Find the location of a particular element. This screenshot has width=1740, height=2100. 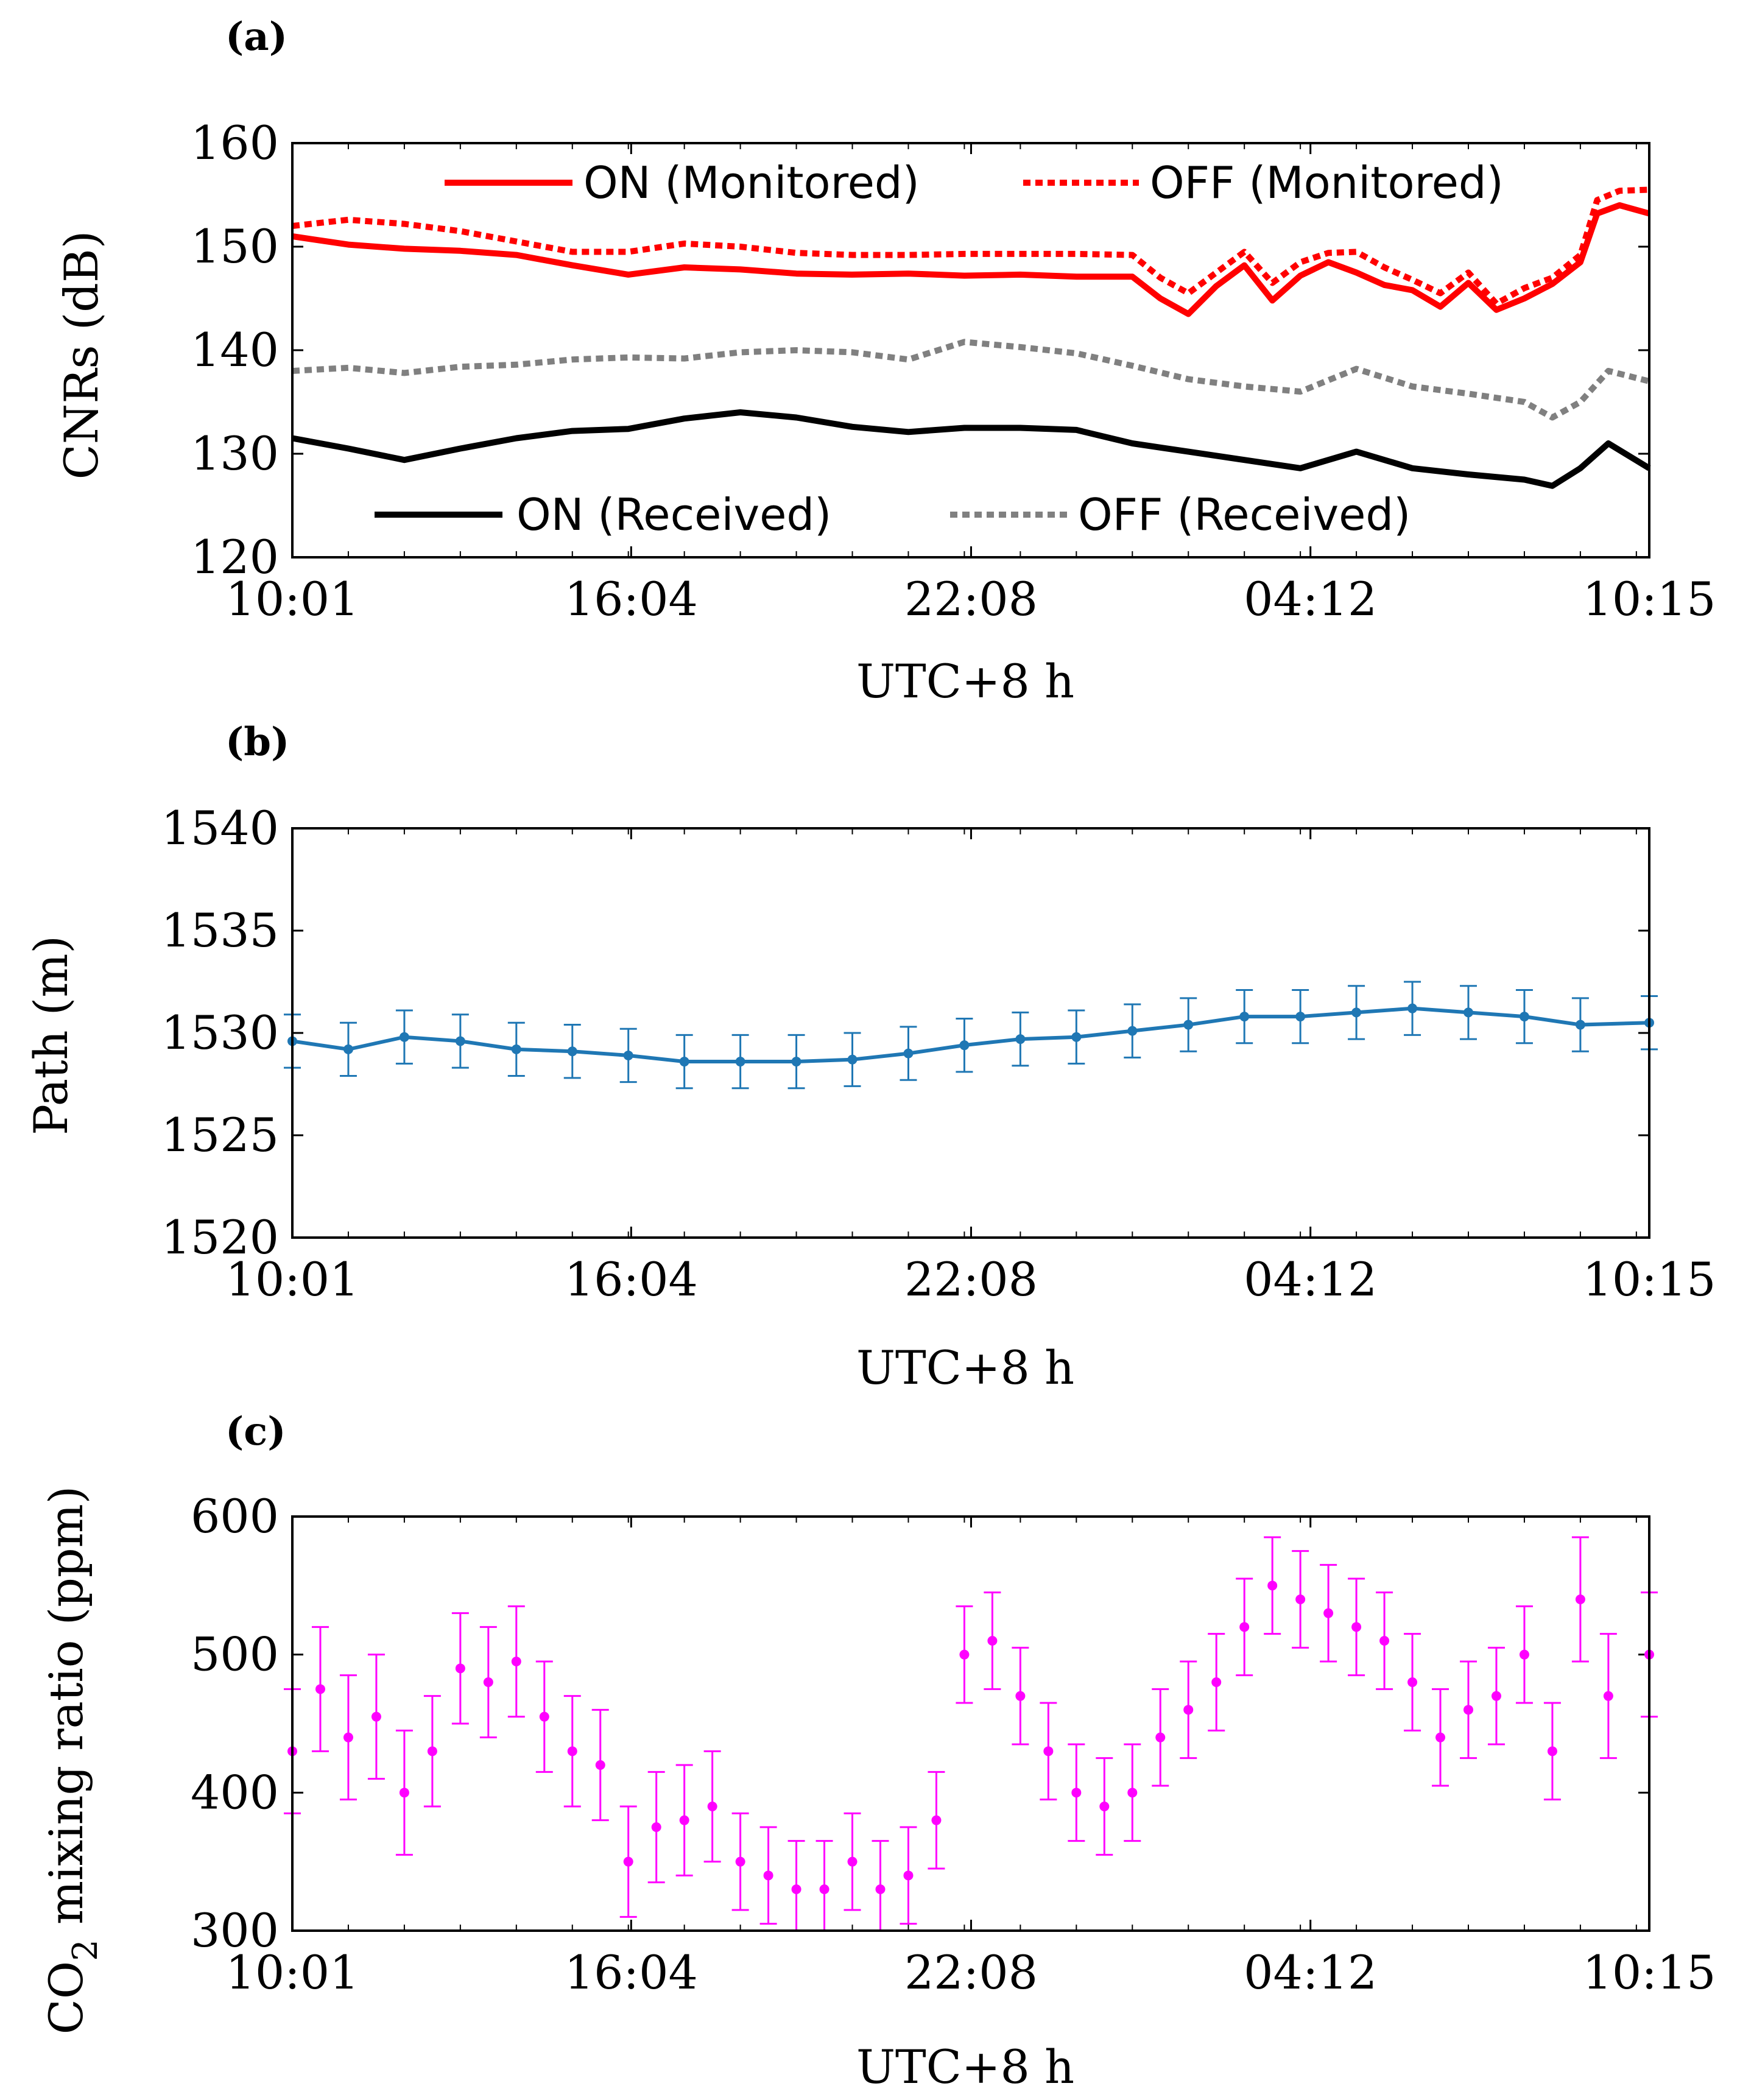

panel-c-ylabel-rest: mixing ratio (ppm) is located at coordinates (66, 1713).